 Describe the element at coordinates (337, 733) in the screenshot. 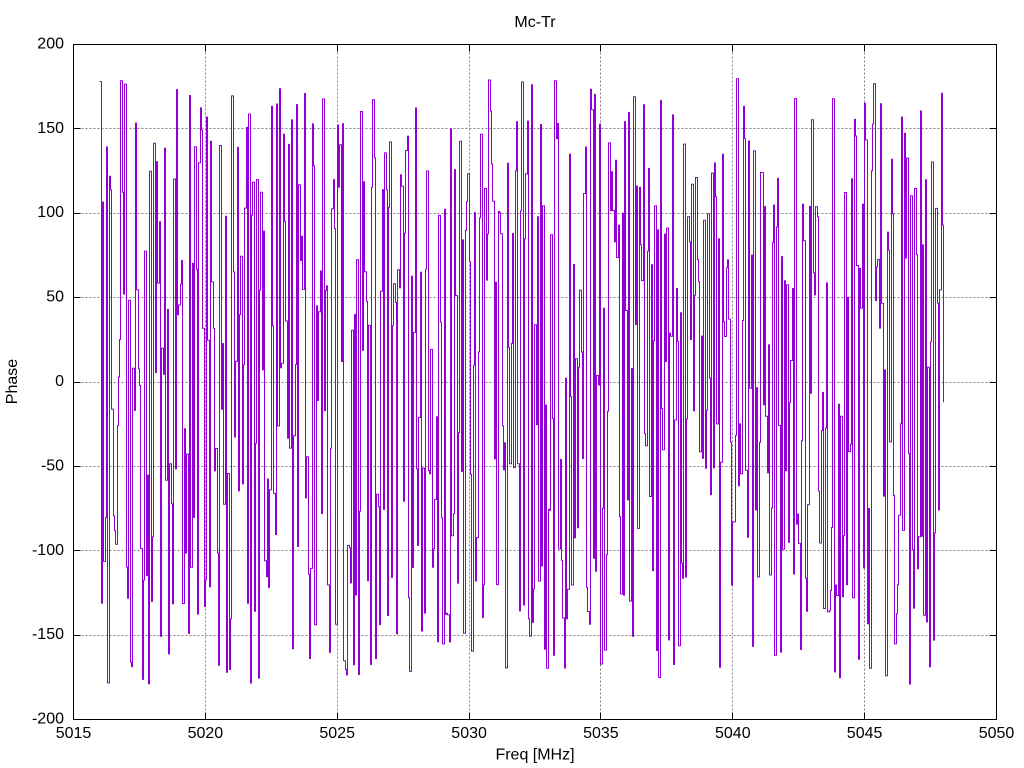

I see `svg-text: 5025` at that location.